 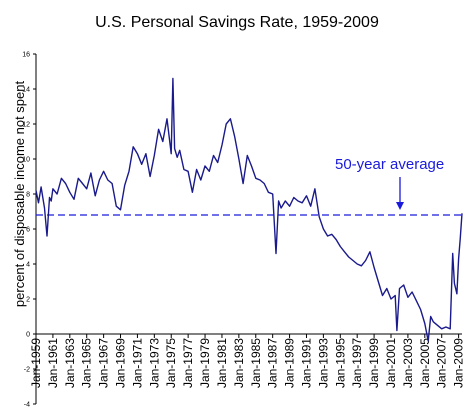 What do you see at coordinates (222, 363) in the screenshot?
I see `x-tick-label: Jan-1981` at bounding box center [222, 363].